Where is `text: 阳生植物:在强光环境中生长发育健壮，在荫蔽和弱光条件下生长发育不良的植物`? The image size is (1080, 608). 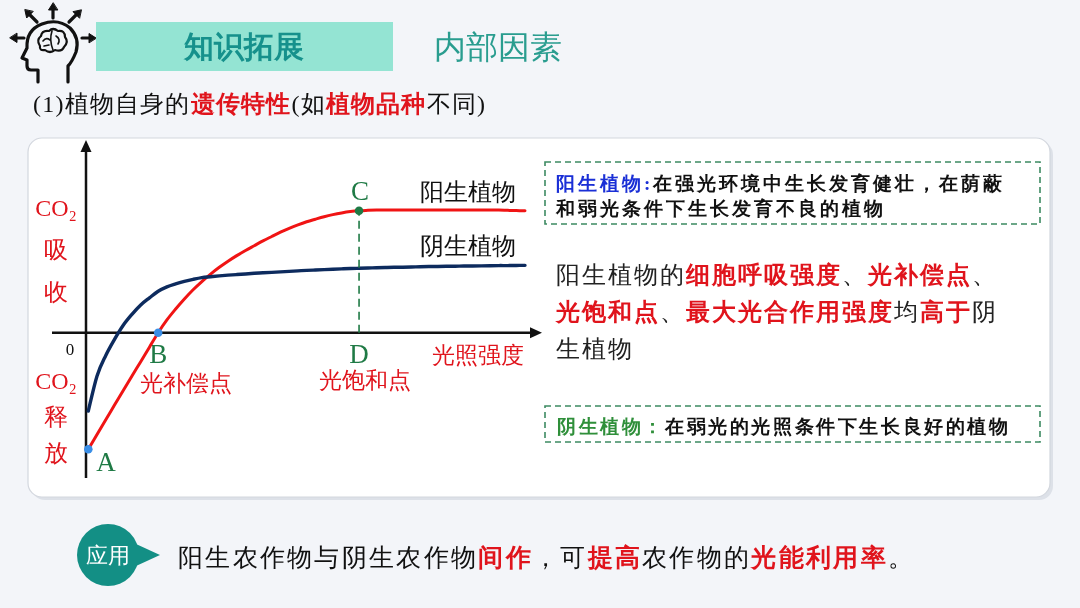 text: 阳生植物:在强光环境中生长发育健壮，在荫蔽和弱光条件下生长发育不良的植物 is located at coordinates (781, 196).